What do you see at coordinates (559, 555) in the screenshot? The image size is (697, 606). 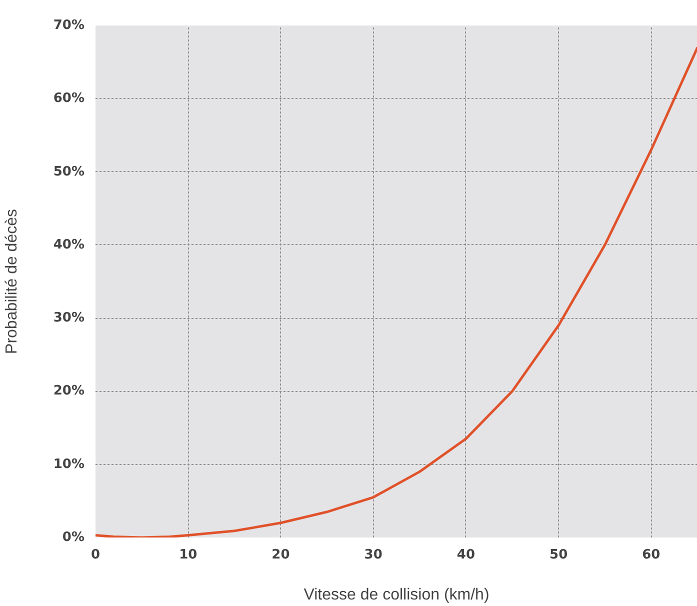 I see `x-tick-label: 50` at bounding box center [559, 555].